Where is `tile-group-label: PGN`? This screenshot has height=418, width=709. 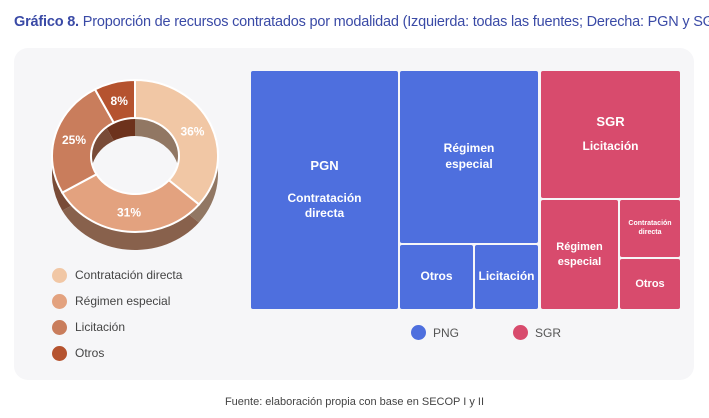 tile-group-label: PGN is located at coordinates (324, 165).